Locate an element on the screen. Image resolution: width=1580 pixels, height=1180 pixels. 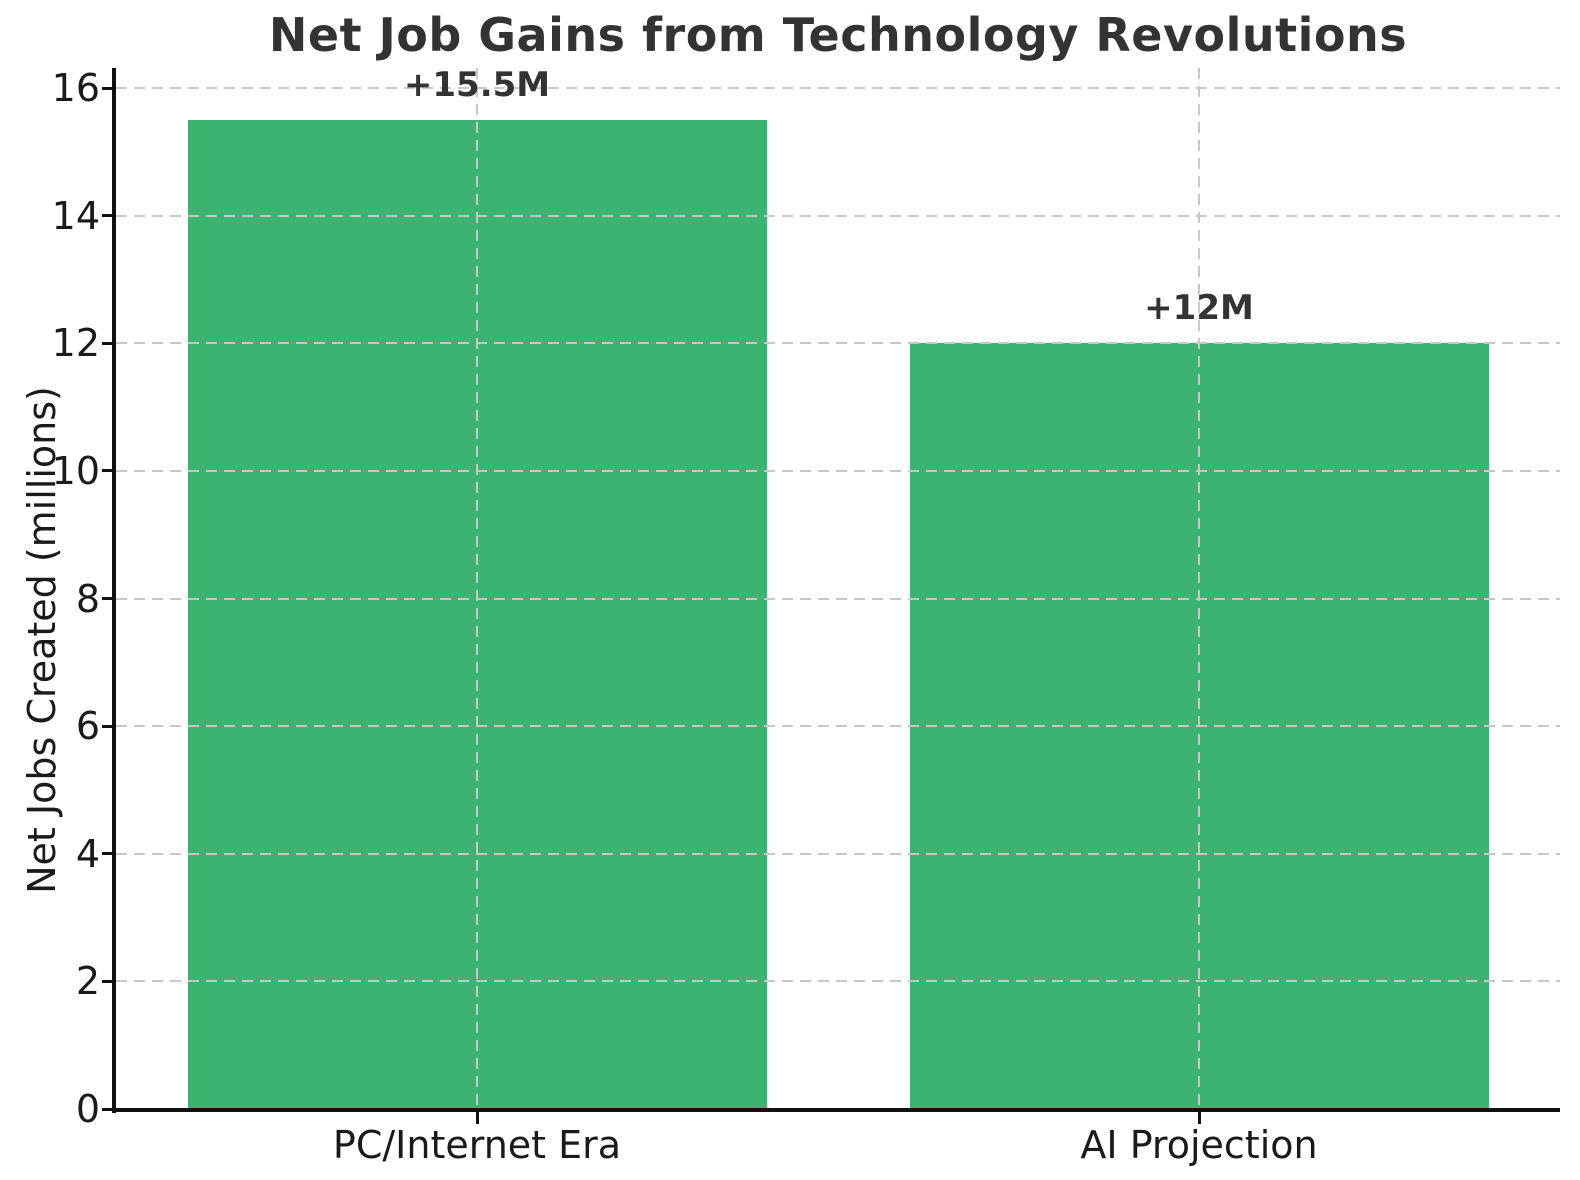
y-tick-label: 6 is located at coordinates (87, 726).